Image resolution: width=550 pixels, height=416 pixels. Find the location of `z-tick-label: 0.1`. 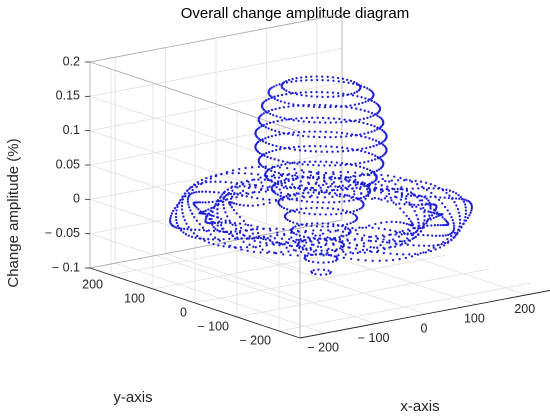

z-tick-label: 0.1 is located at coordinates (71, 130).